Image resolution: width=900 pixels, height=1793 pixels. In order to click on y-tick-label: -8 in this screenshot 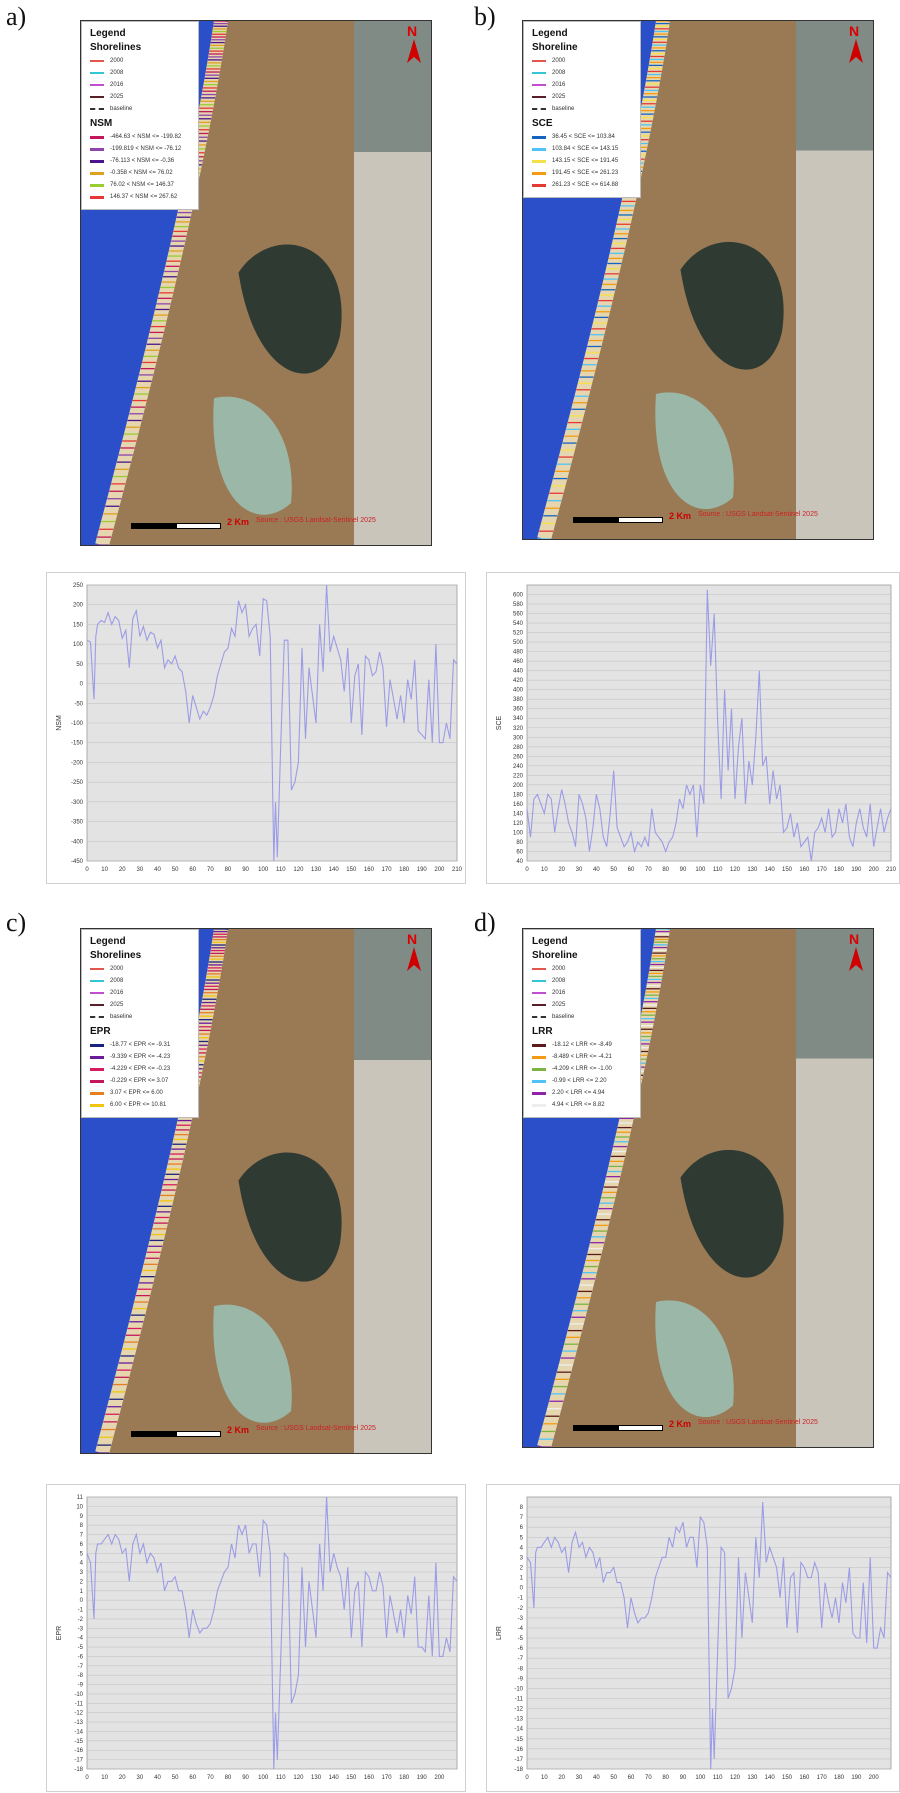, I will do `click(81, 1676)`.